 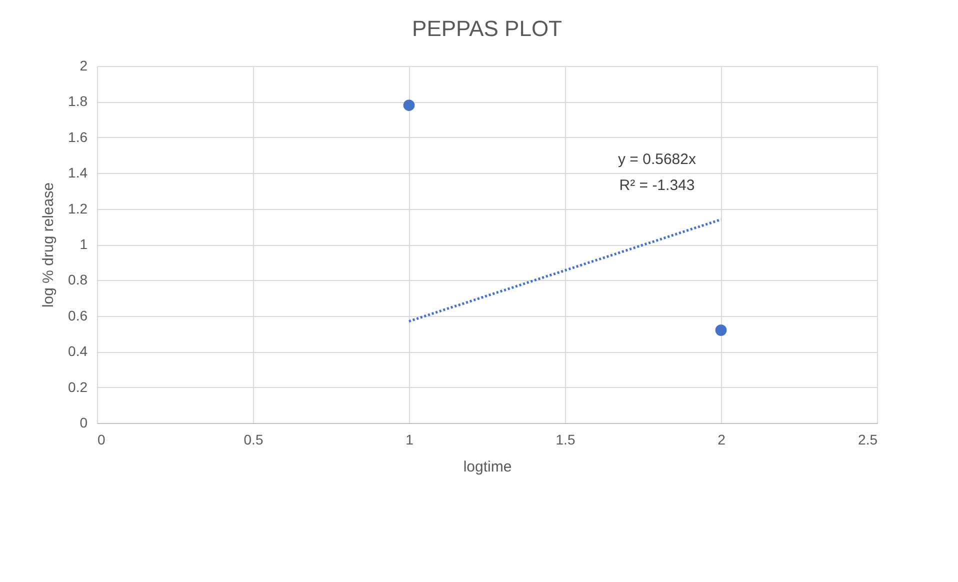 What do you see at coordinates (78, 280) in the screenshot?
I see `y-tick-label: 0.8` at bounding box center [78, 280].